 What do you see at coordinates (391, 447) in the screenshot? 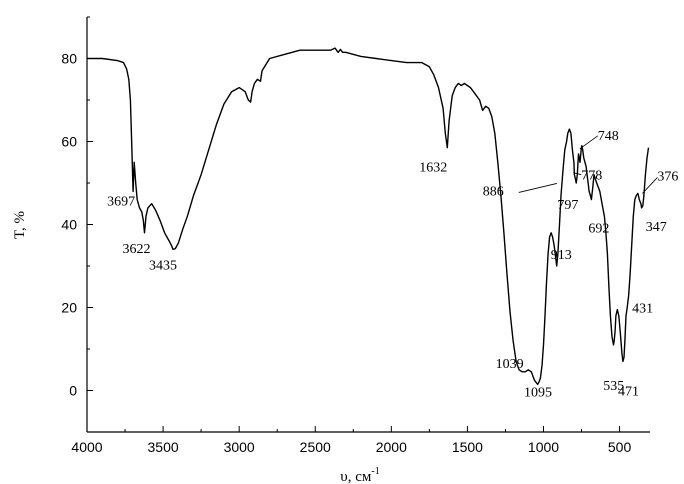
I see `x-tick-label: 2000` at bounding box center [391, 447].